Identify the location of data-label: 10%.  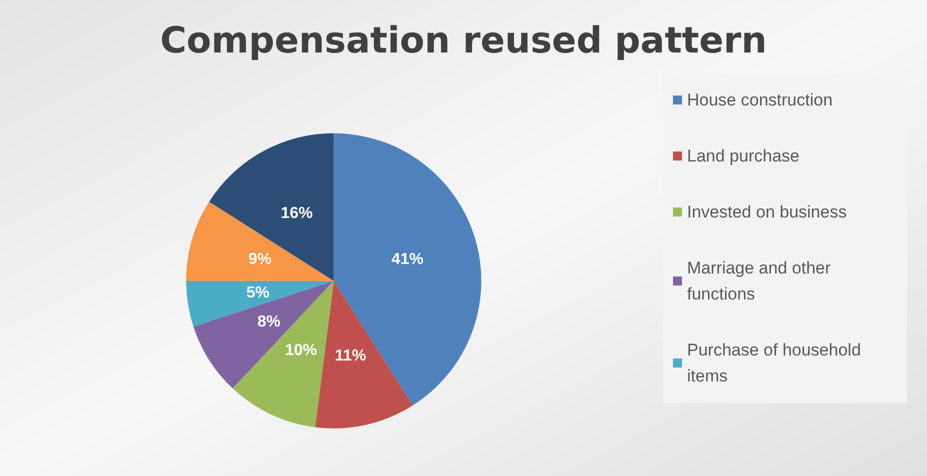
(301, 350).